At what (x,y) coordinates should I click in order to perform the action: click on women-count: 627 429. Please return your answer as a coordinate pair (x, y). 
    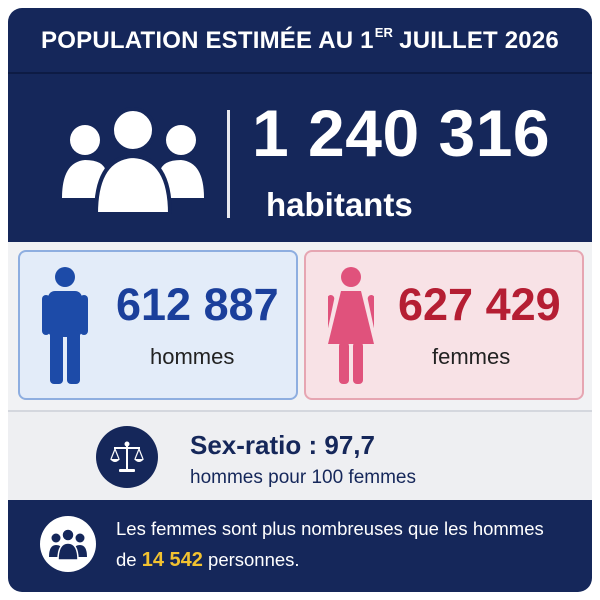
    Looking at the image, I should click on (479, 304).